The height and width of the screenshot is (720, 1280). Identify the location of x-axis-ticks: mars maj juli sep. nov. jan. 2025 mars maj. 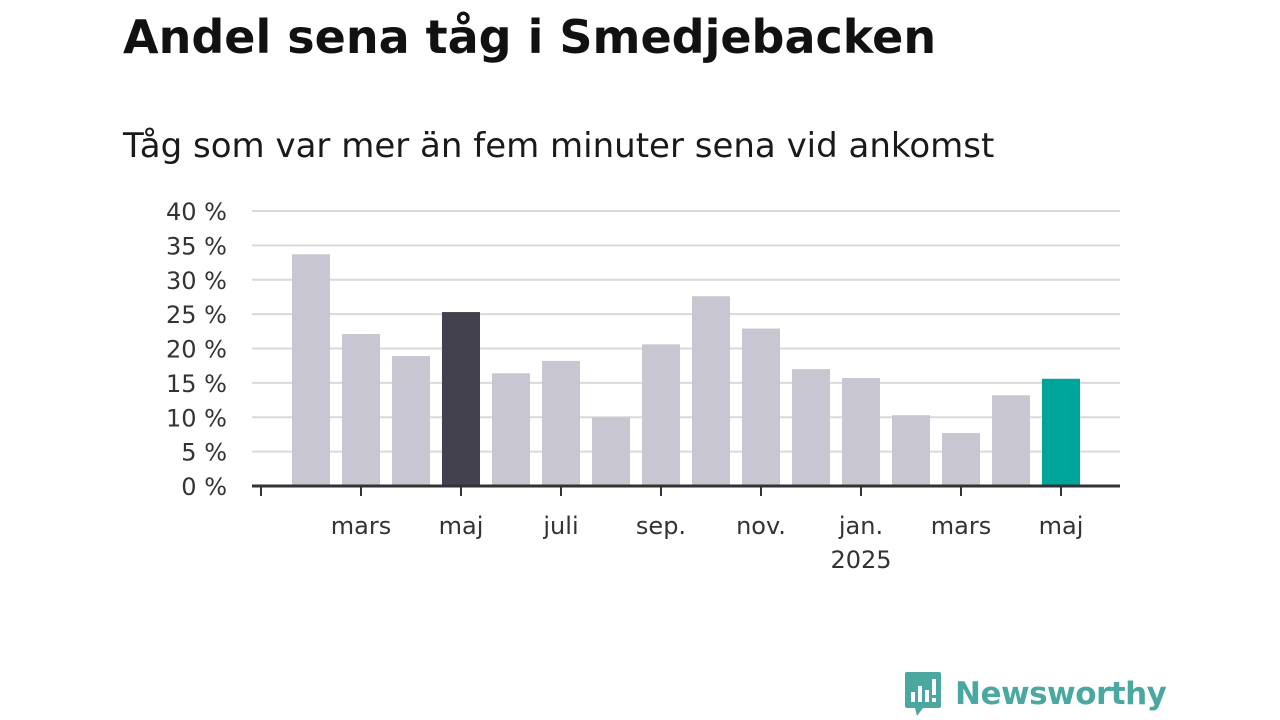
(707, 543).